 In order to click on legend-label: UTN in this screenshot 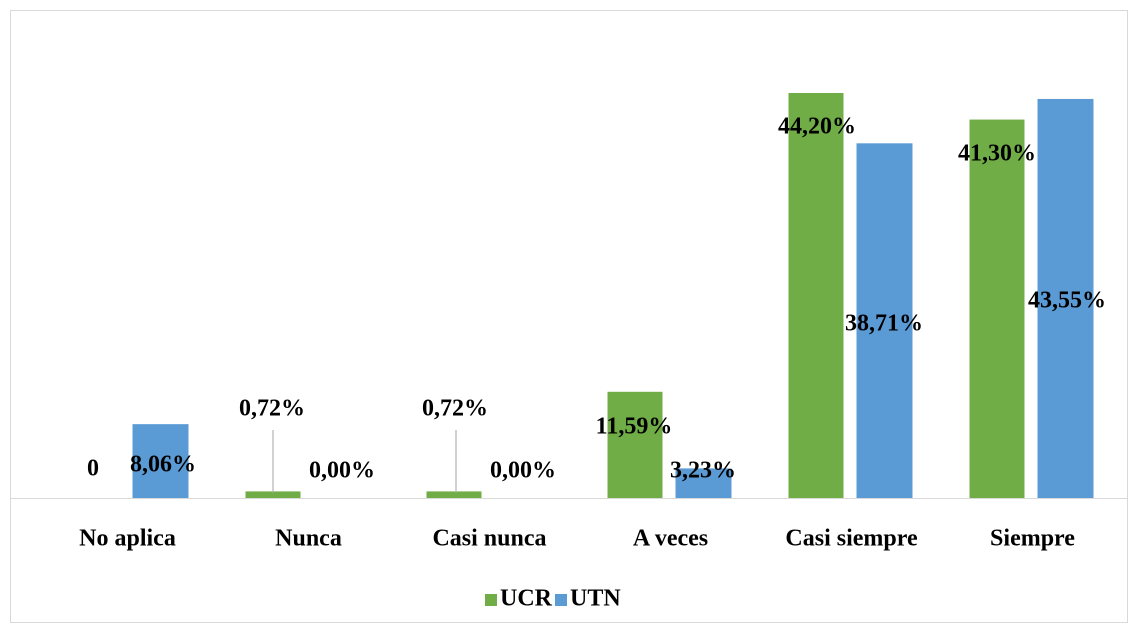, I will do `click(595, 599)`.